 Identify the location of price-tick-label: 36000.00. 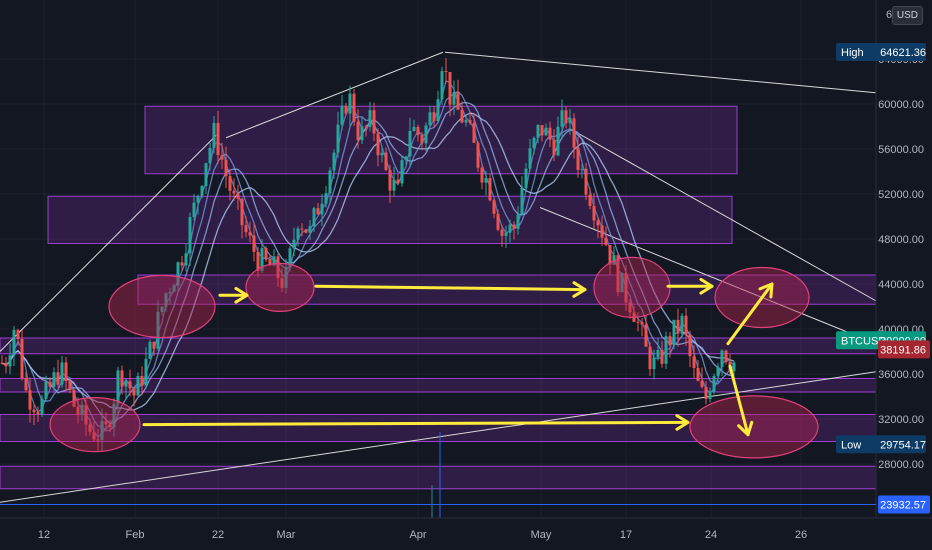
(901, 375).